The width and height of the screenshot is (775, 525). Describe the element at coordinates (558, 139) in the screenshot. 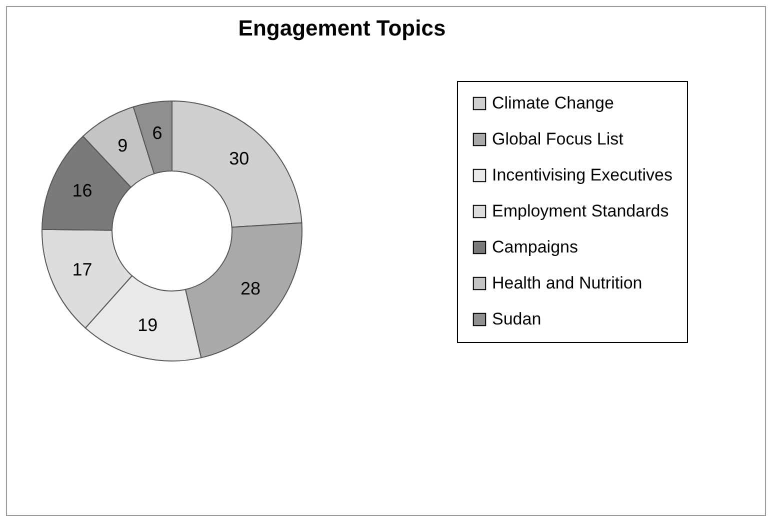

I see `legend-label: Global Focus List` at that location.